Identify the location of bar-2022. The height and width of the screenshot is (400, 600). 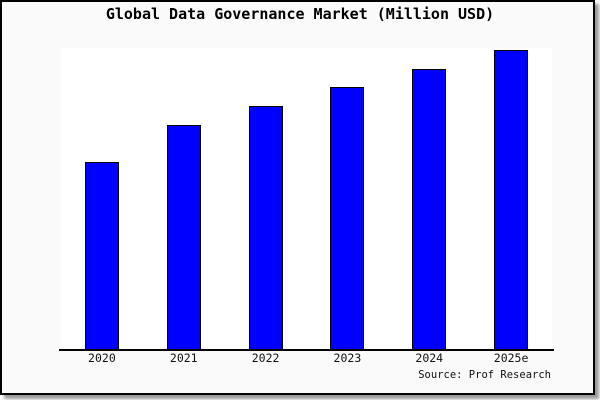
(265, 228).